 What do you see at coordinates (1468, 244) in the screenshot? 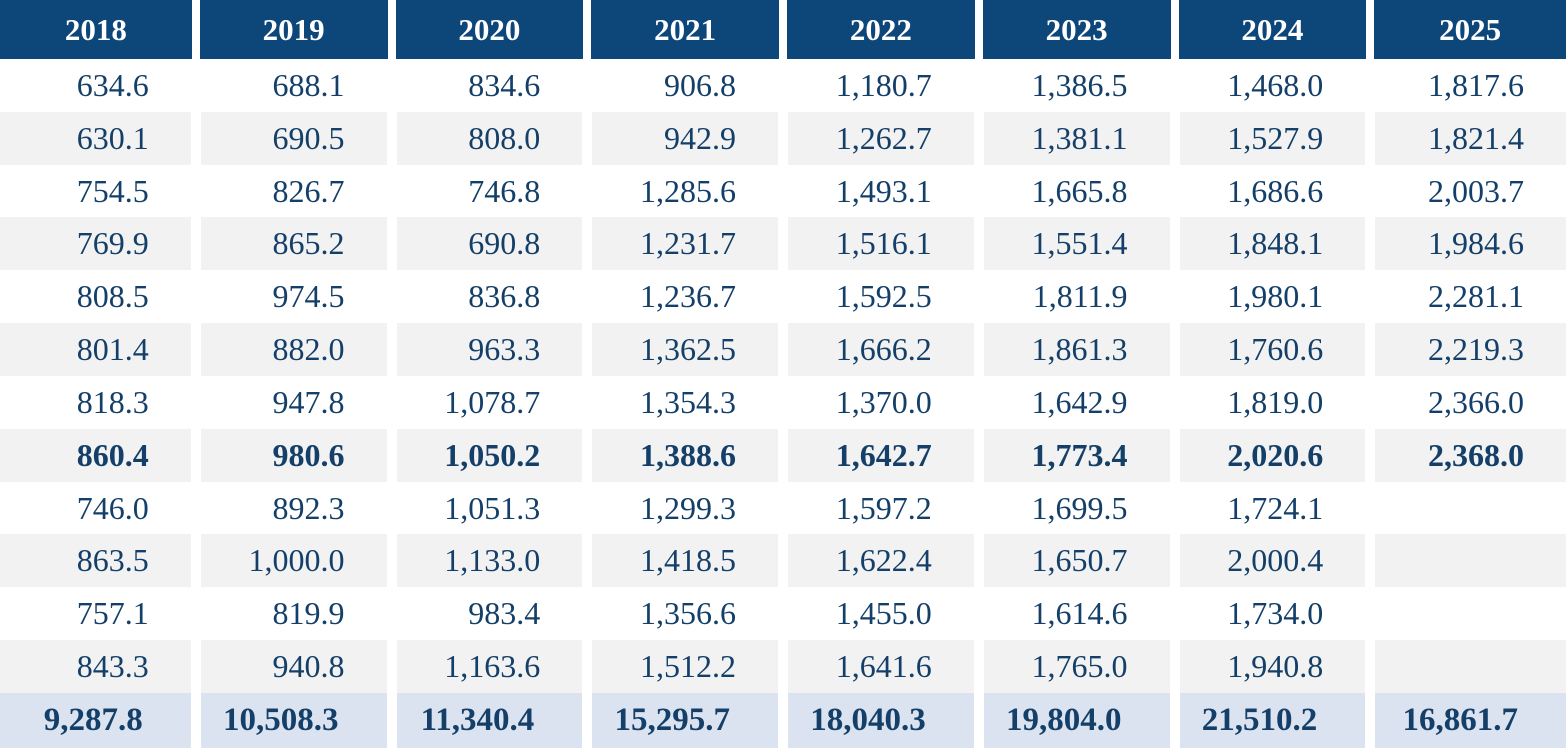
I see `data-cell: 1,984.6` at bounding box center [1468, 244].